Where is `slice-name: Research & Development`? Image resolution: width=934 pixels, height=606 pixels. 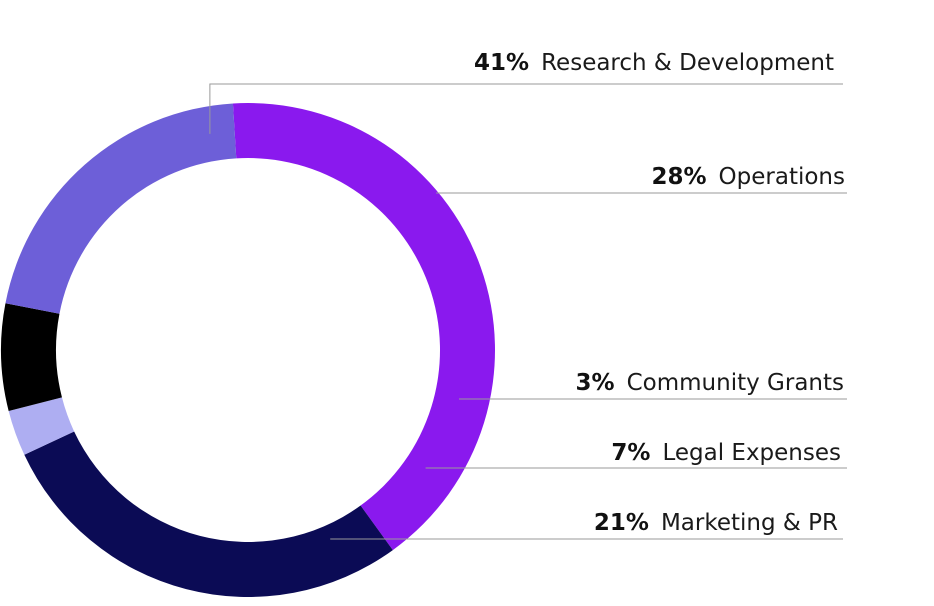
slice-name: Research & Development is located at coordinates (687, 63).